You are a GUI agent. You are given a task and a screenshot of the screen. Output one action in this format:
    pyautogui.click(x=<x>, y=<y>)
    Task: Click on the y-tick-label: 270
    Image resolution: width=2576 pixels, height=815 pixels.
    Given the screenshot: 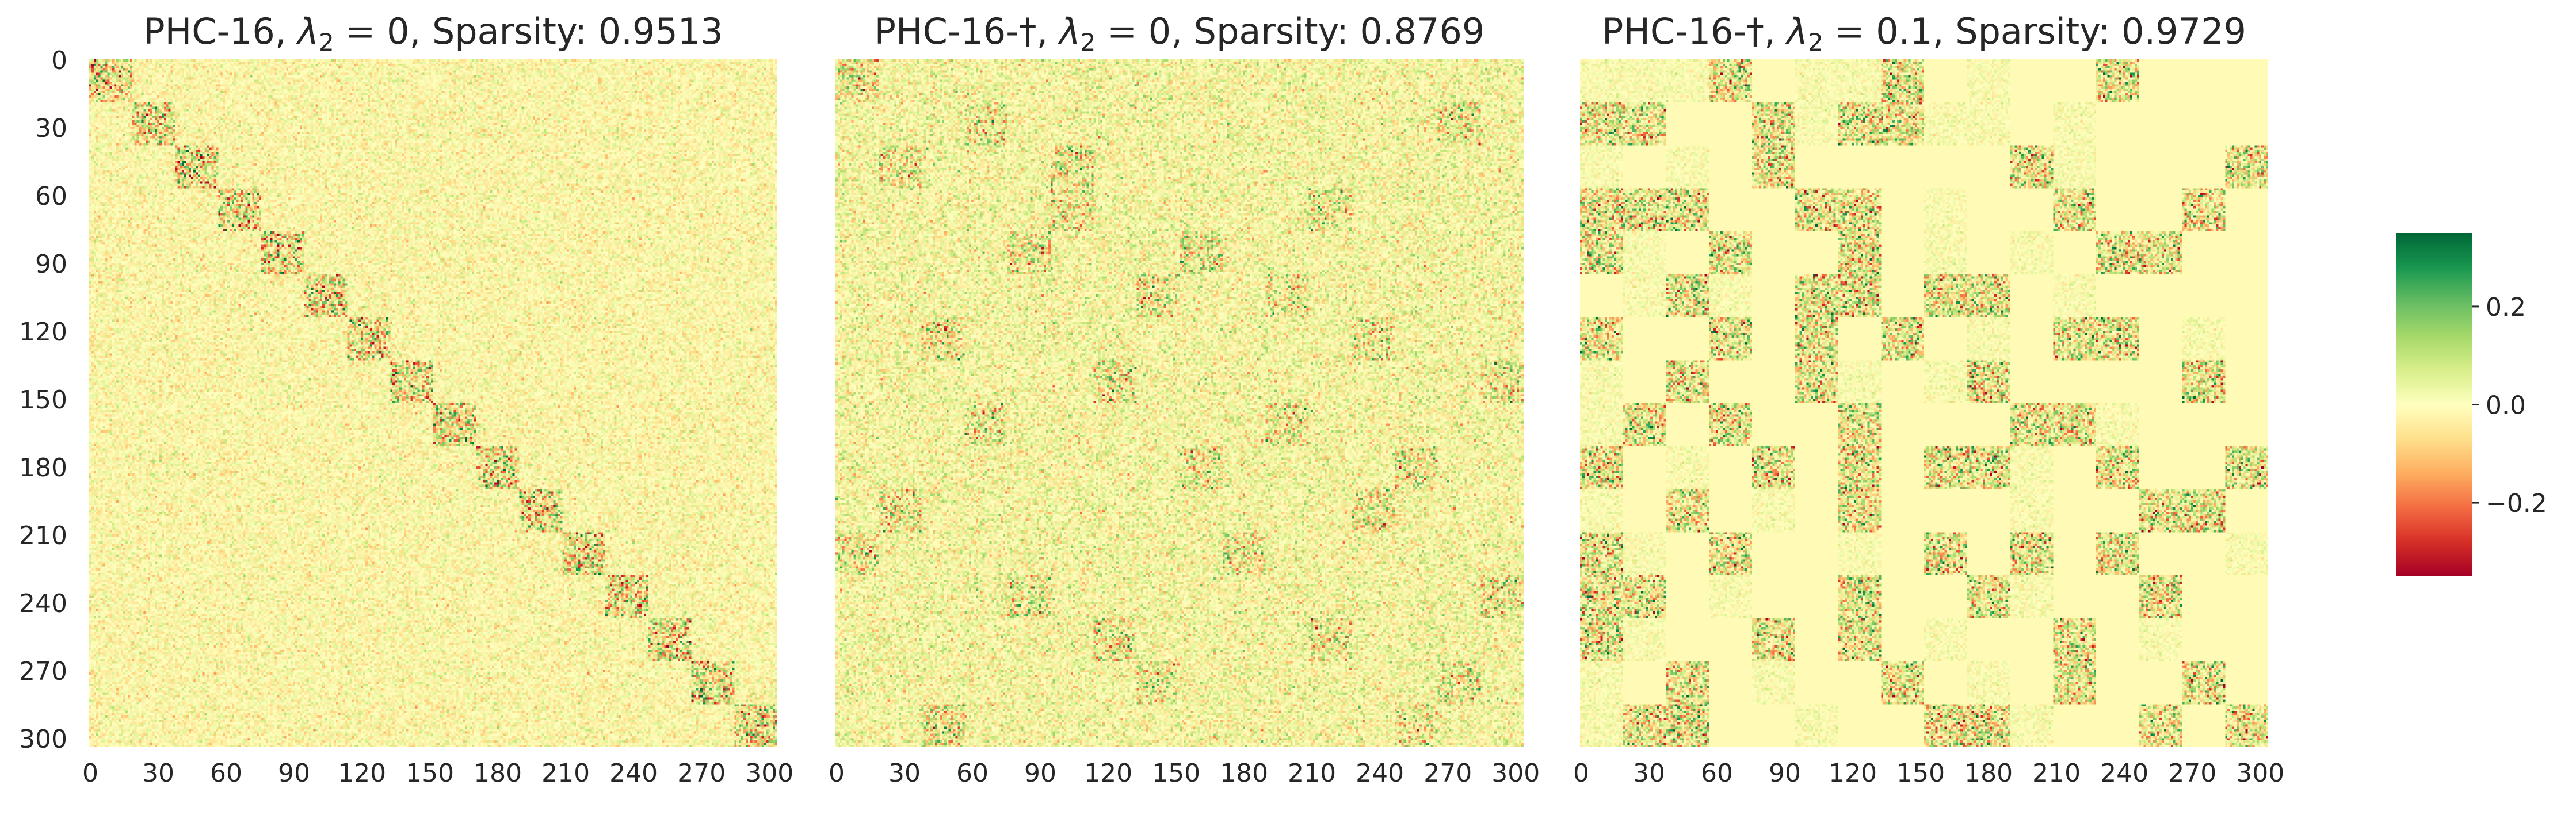 What is the action you would take?
    pyautogui.click(x=43, y=671)
    